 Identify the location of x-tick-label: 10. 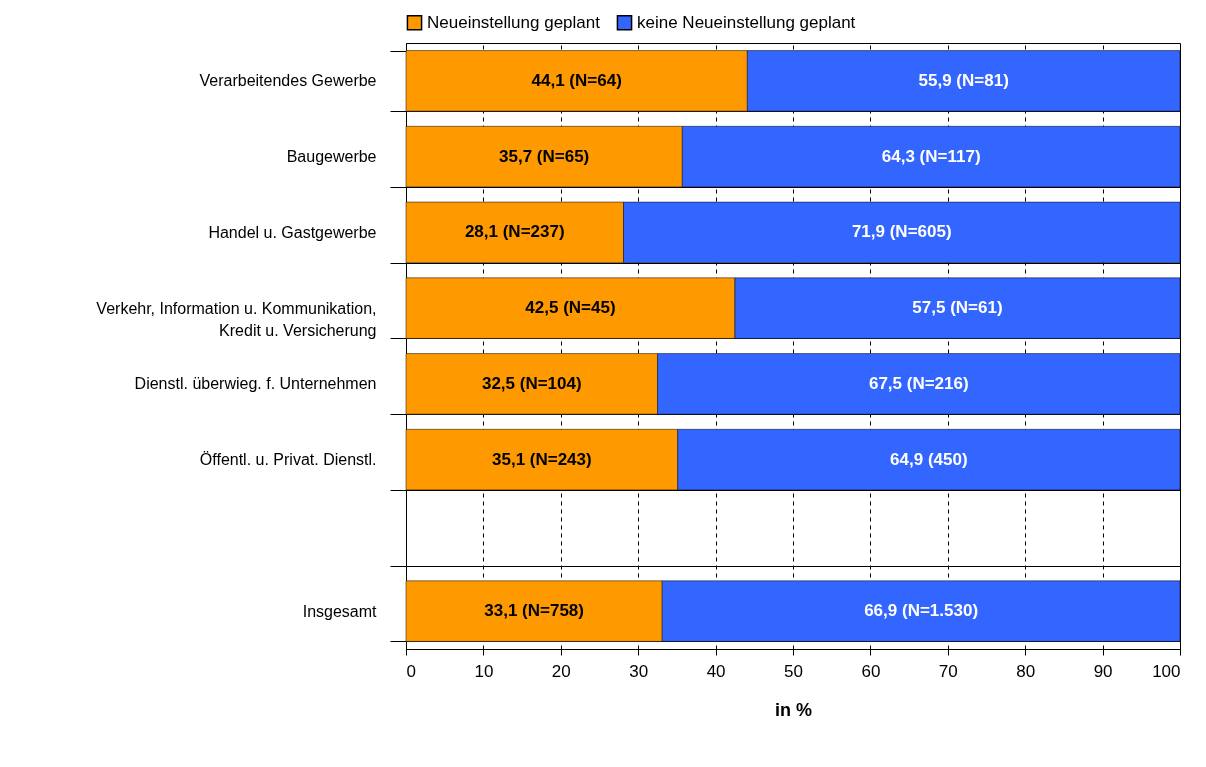
(484, 671).